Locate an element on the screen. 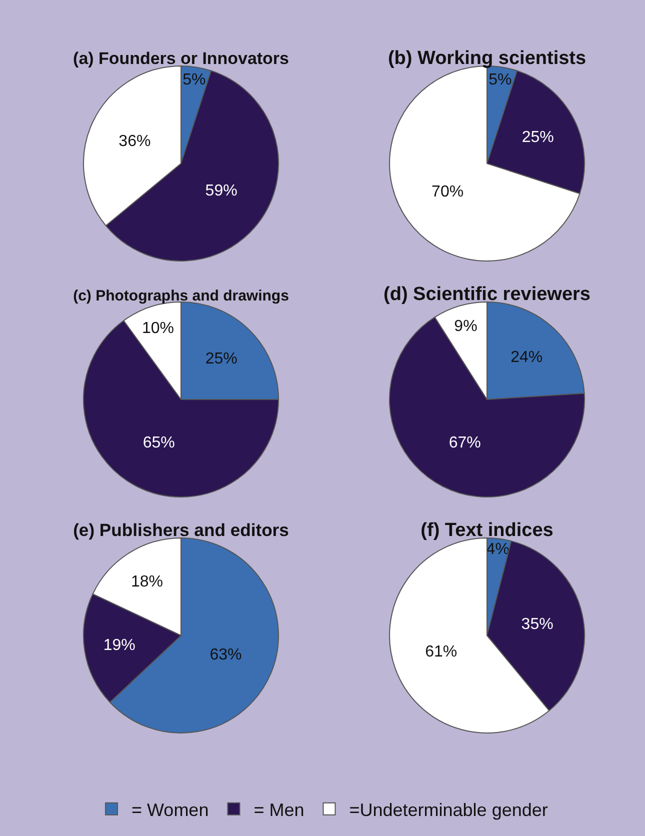 This screenshot has width=645, height=836. legend-label: = Women is located at coordinates (170, 810).